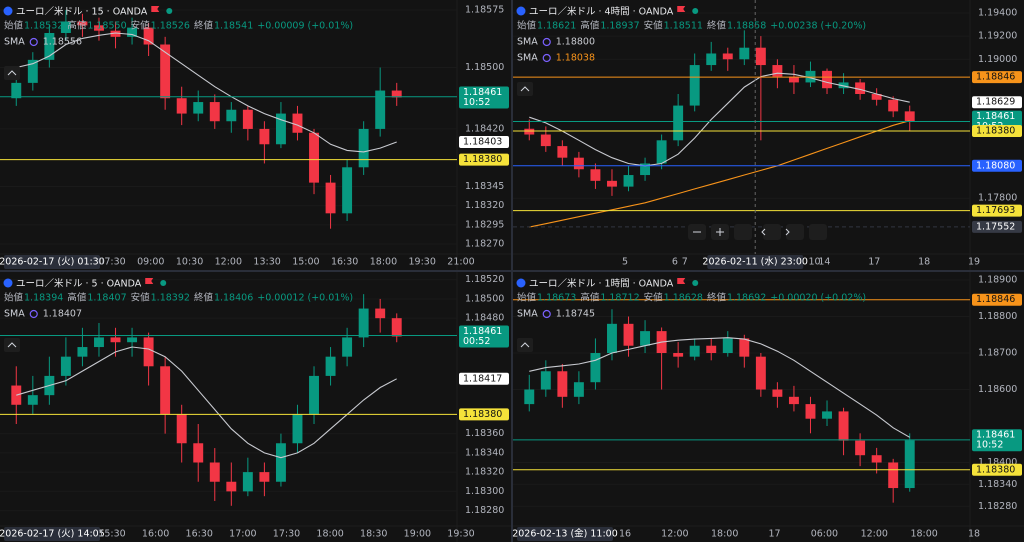  I want to click on price-tick-label: 1.18295, so click(484, 224).